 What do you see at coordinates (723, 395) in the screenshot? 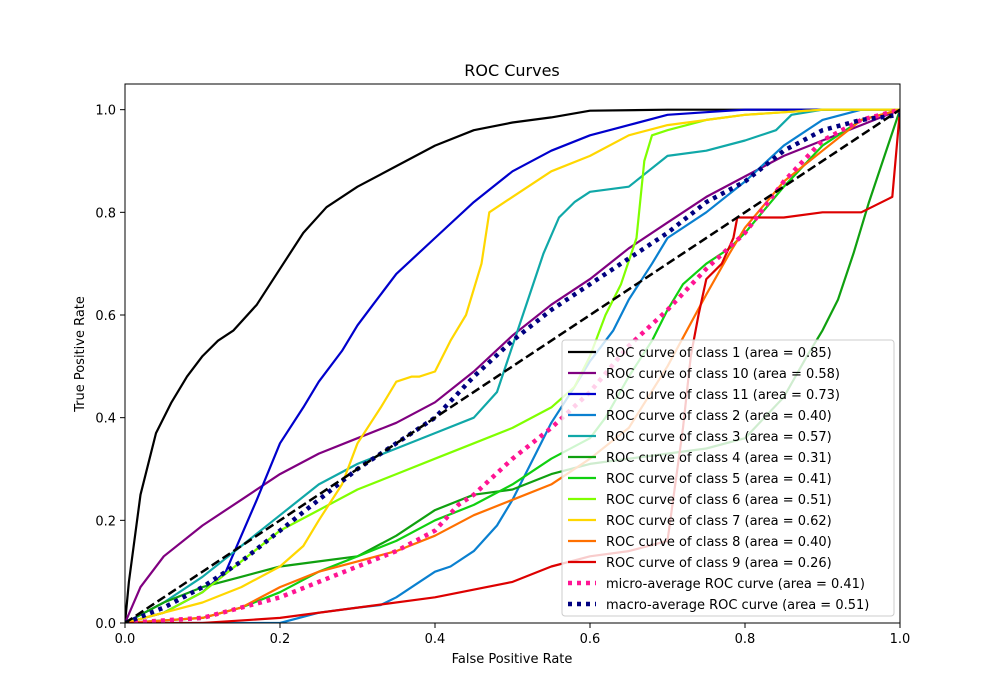
I see `legend-entry: ROC curve of class 11 (area = 0.73)` at bounding box center [723, 395].